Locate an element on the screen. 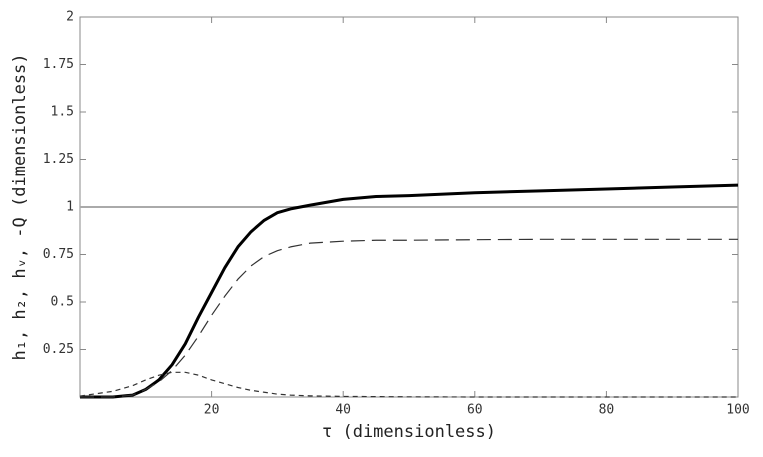 This screenshot has height=457, width=763. y-tick-label: 1.5 is located at coordinates (62, 112).